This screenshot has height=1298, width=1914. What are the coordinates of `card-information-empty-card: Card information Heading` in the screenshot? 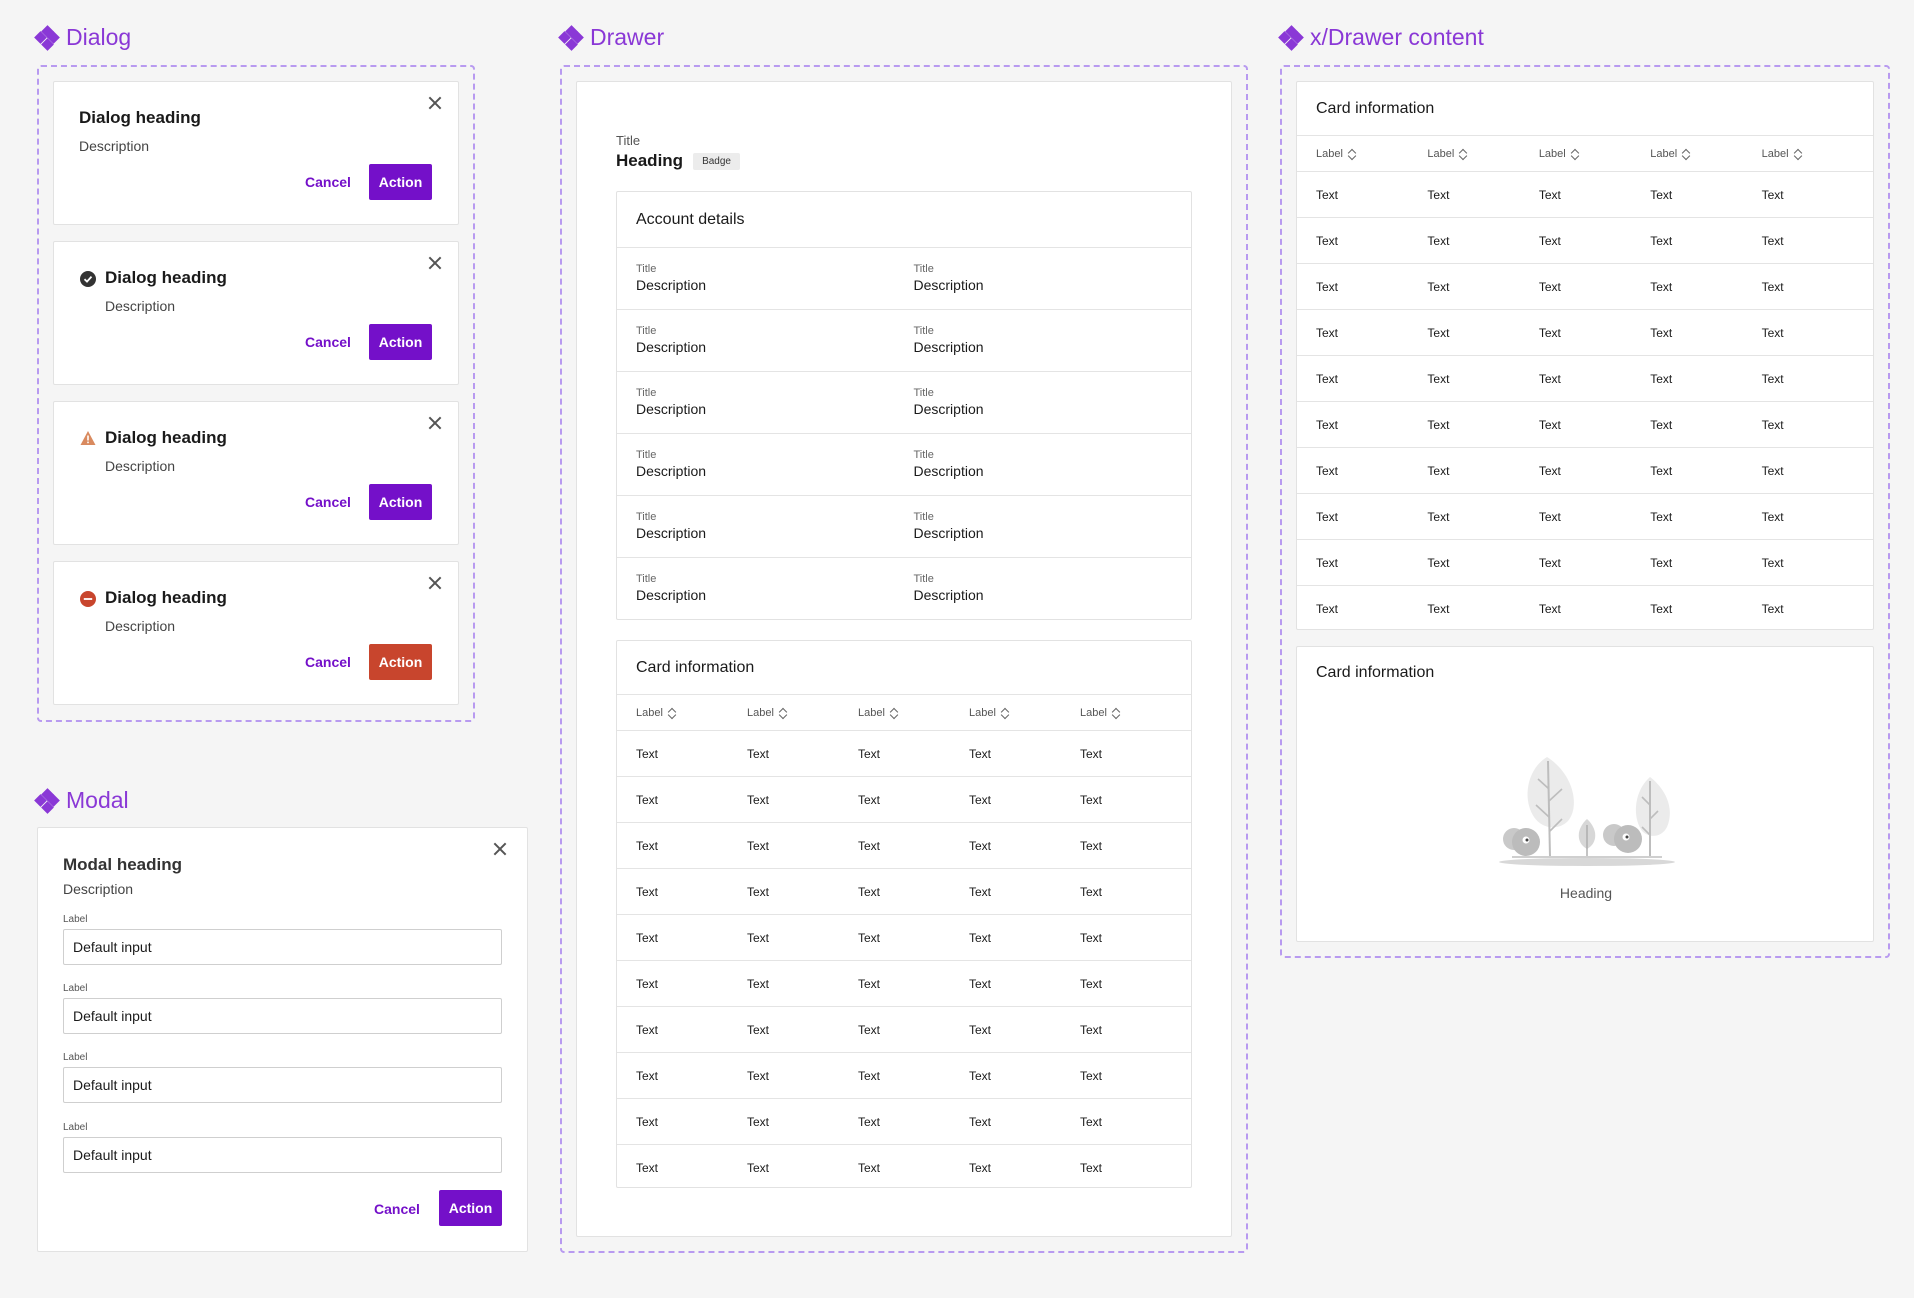 It's located at (1585, 794).